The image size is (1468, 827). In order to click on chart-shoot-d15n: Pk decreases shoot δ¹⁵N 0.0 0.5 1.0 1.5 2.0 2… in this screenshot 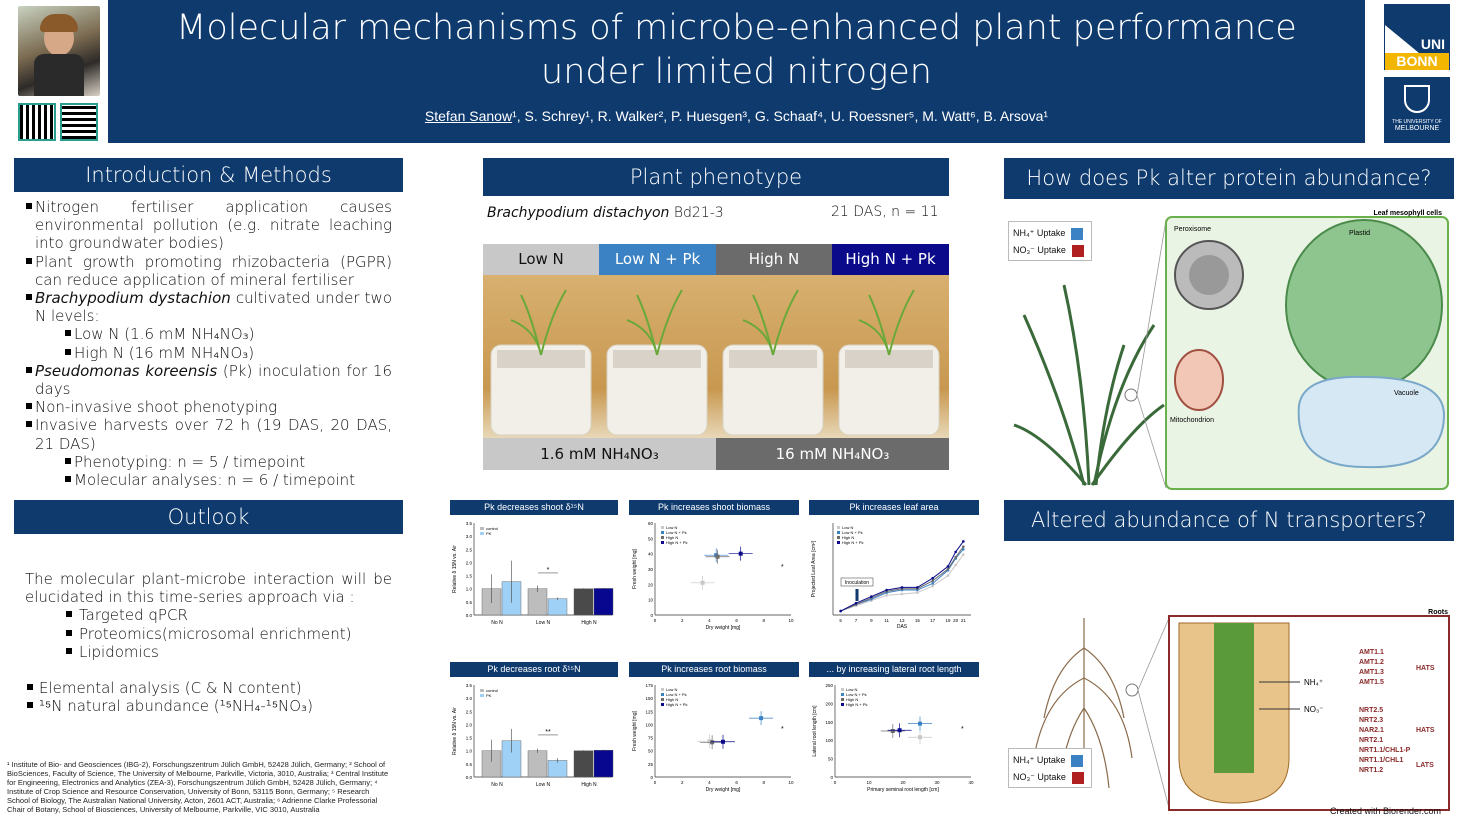, I will do `click(534, 570)`.